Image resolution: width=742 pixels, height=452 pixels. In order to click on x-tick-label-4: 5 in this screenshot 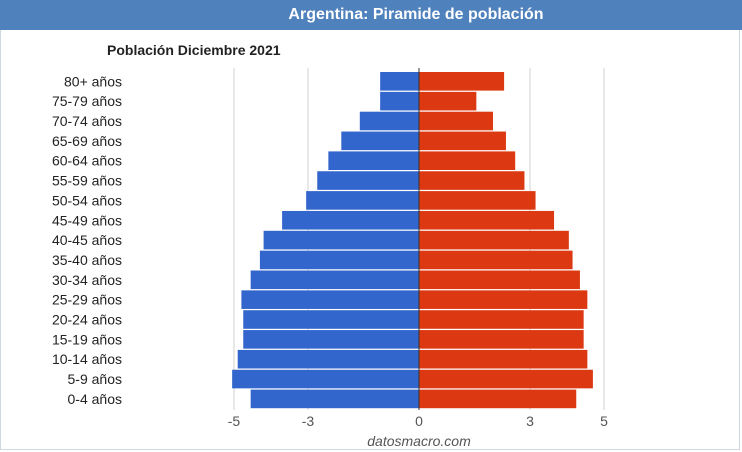, I will do `click(604, 421)`.